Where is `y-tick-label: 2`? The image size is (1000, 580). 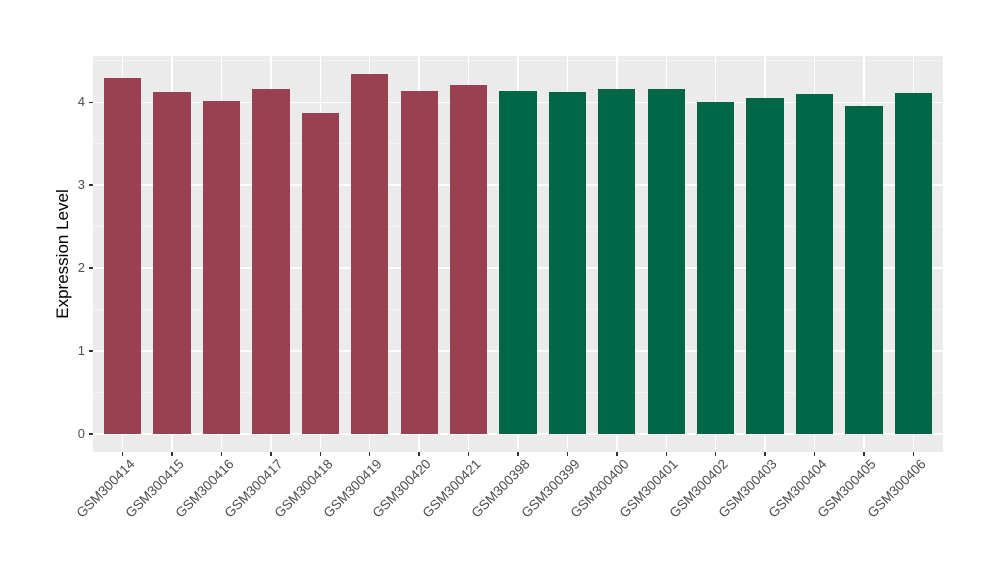 y-tick-label: 2 is located at coordinates (81, 268).